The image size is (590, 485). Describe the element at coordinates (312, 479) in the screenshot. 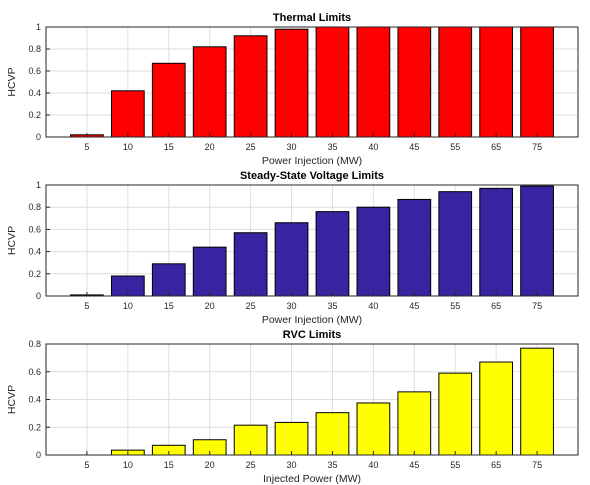

I see `x-axis-label: Injected Power (MW)` at that location.